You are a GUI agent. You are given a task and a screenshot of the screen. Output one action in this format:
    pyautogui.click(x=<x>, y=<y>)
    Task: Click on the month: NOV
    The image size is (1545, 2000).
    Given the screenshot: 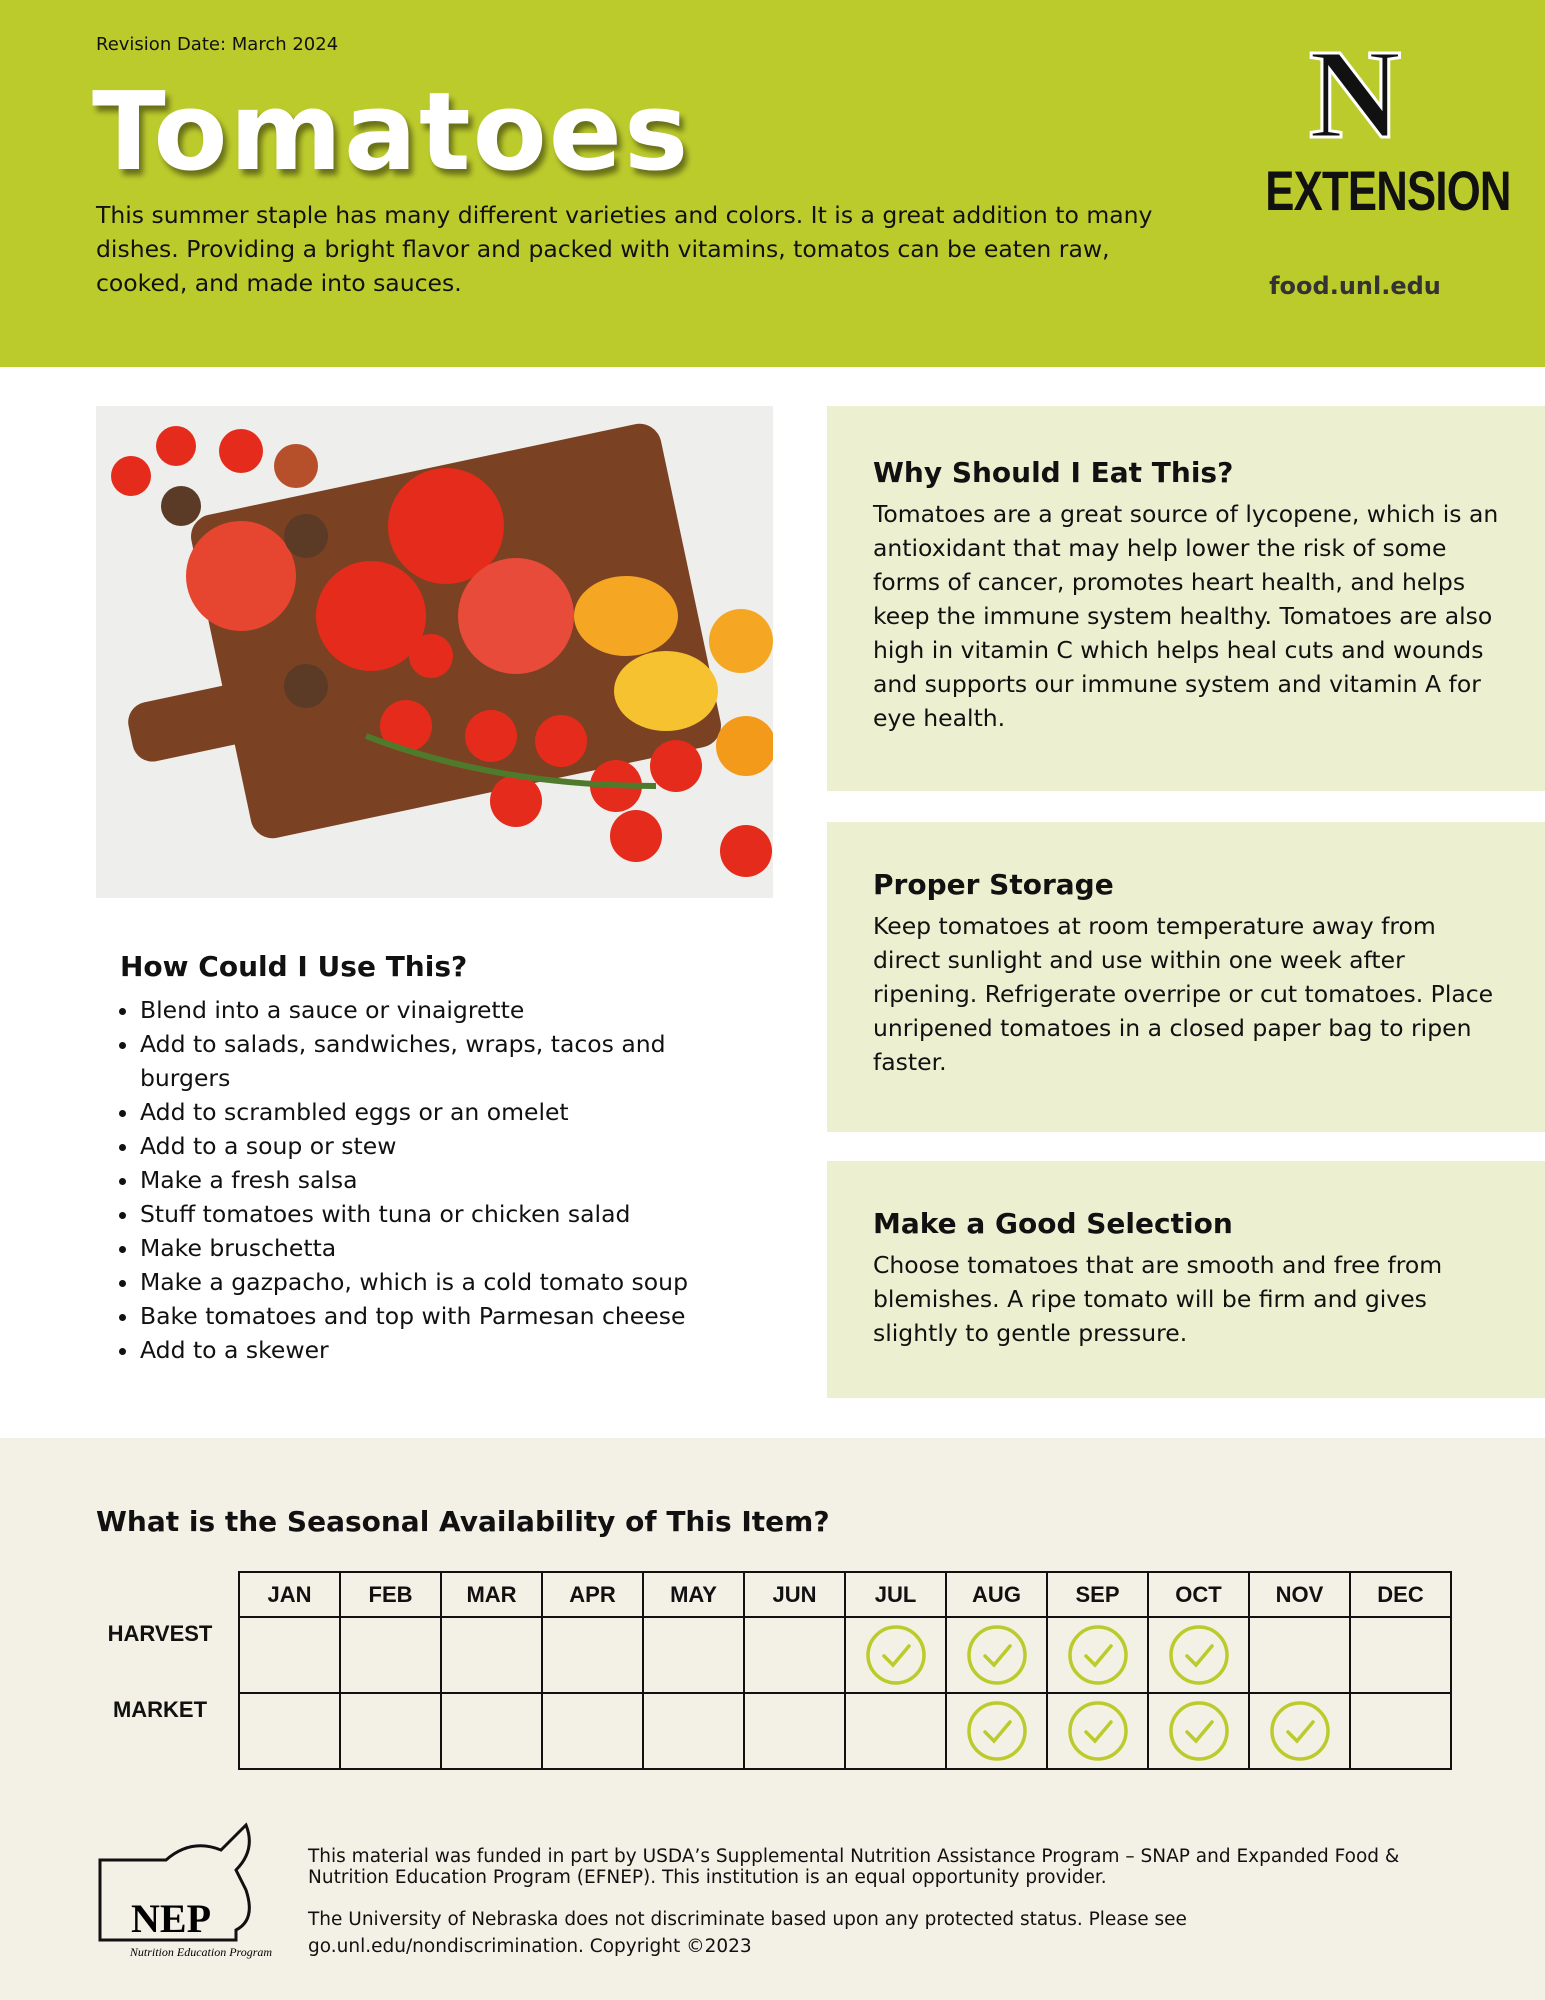 What is the action you would take?
    pyautogui.click(x=1299, y=1594)
    